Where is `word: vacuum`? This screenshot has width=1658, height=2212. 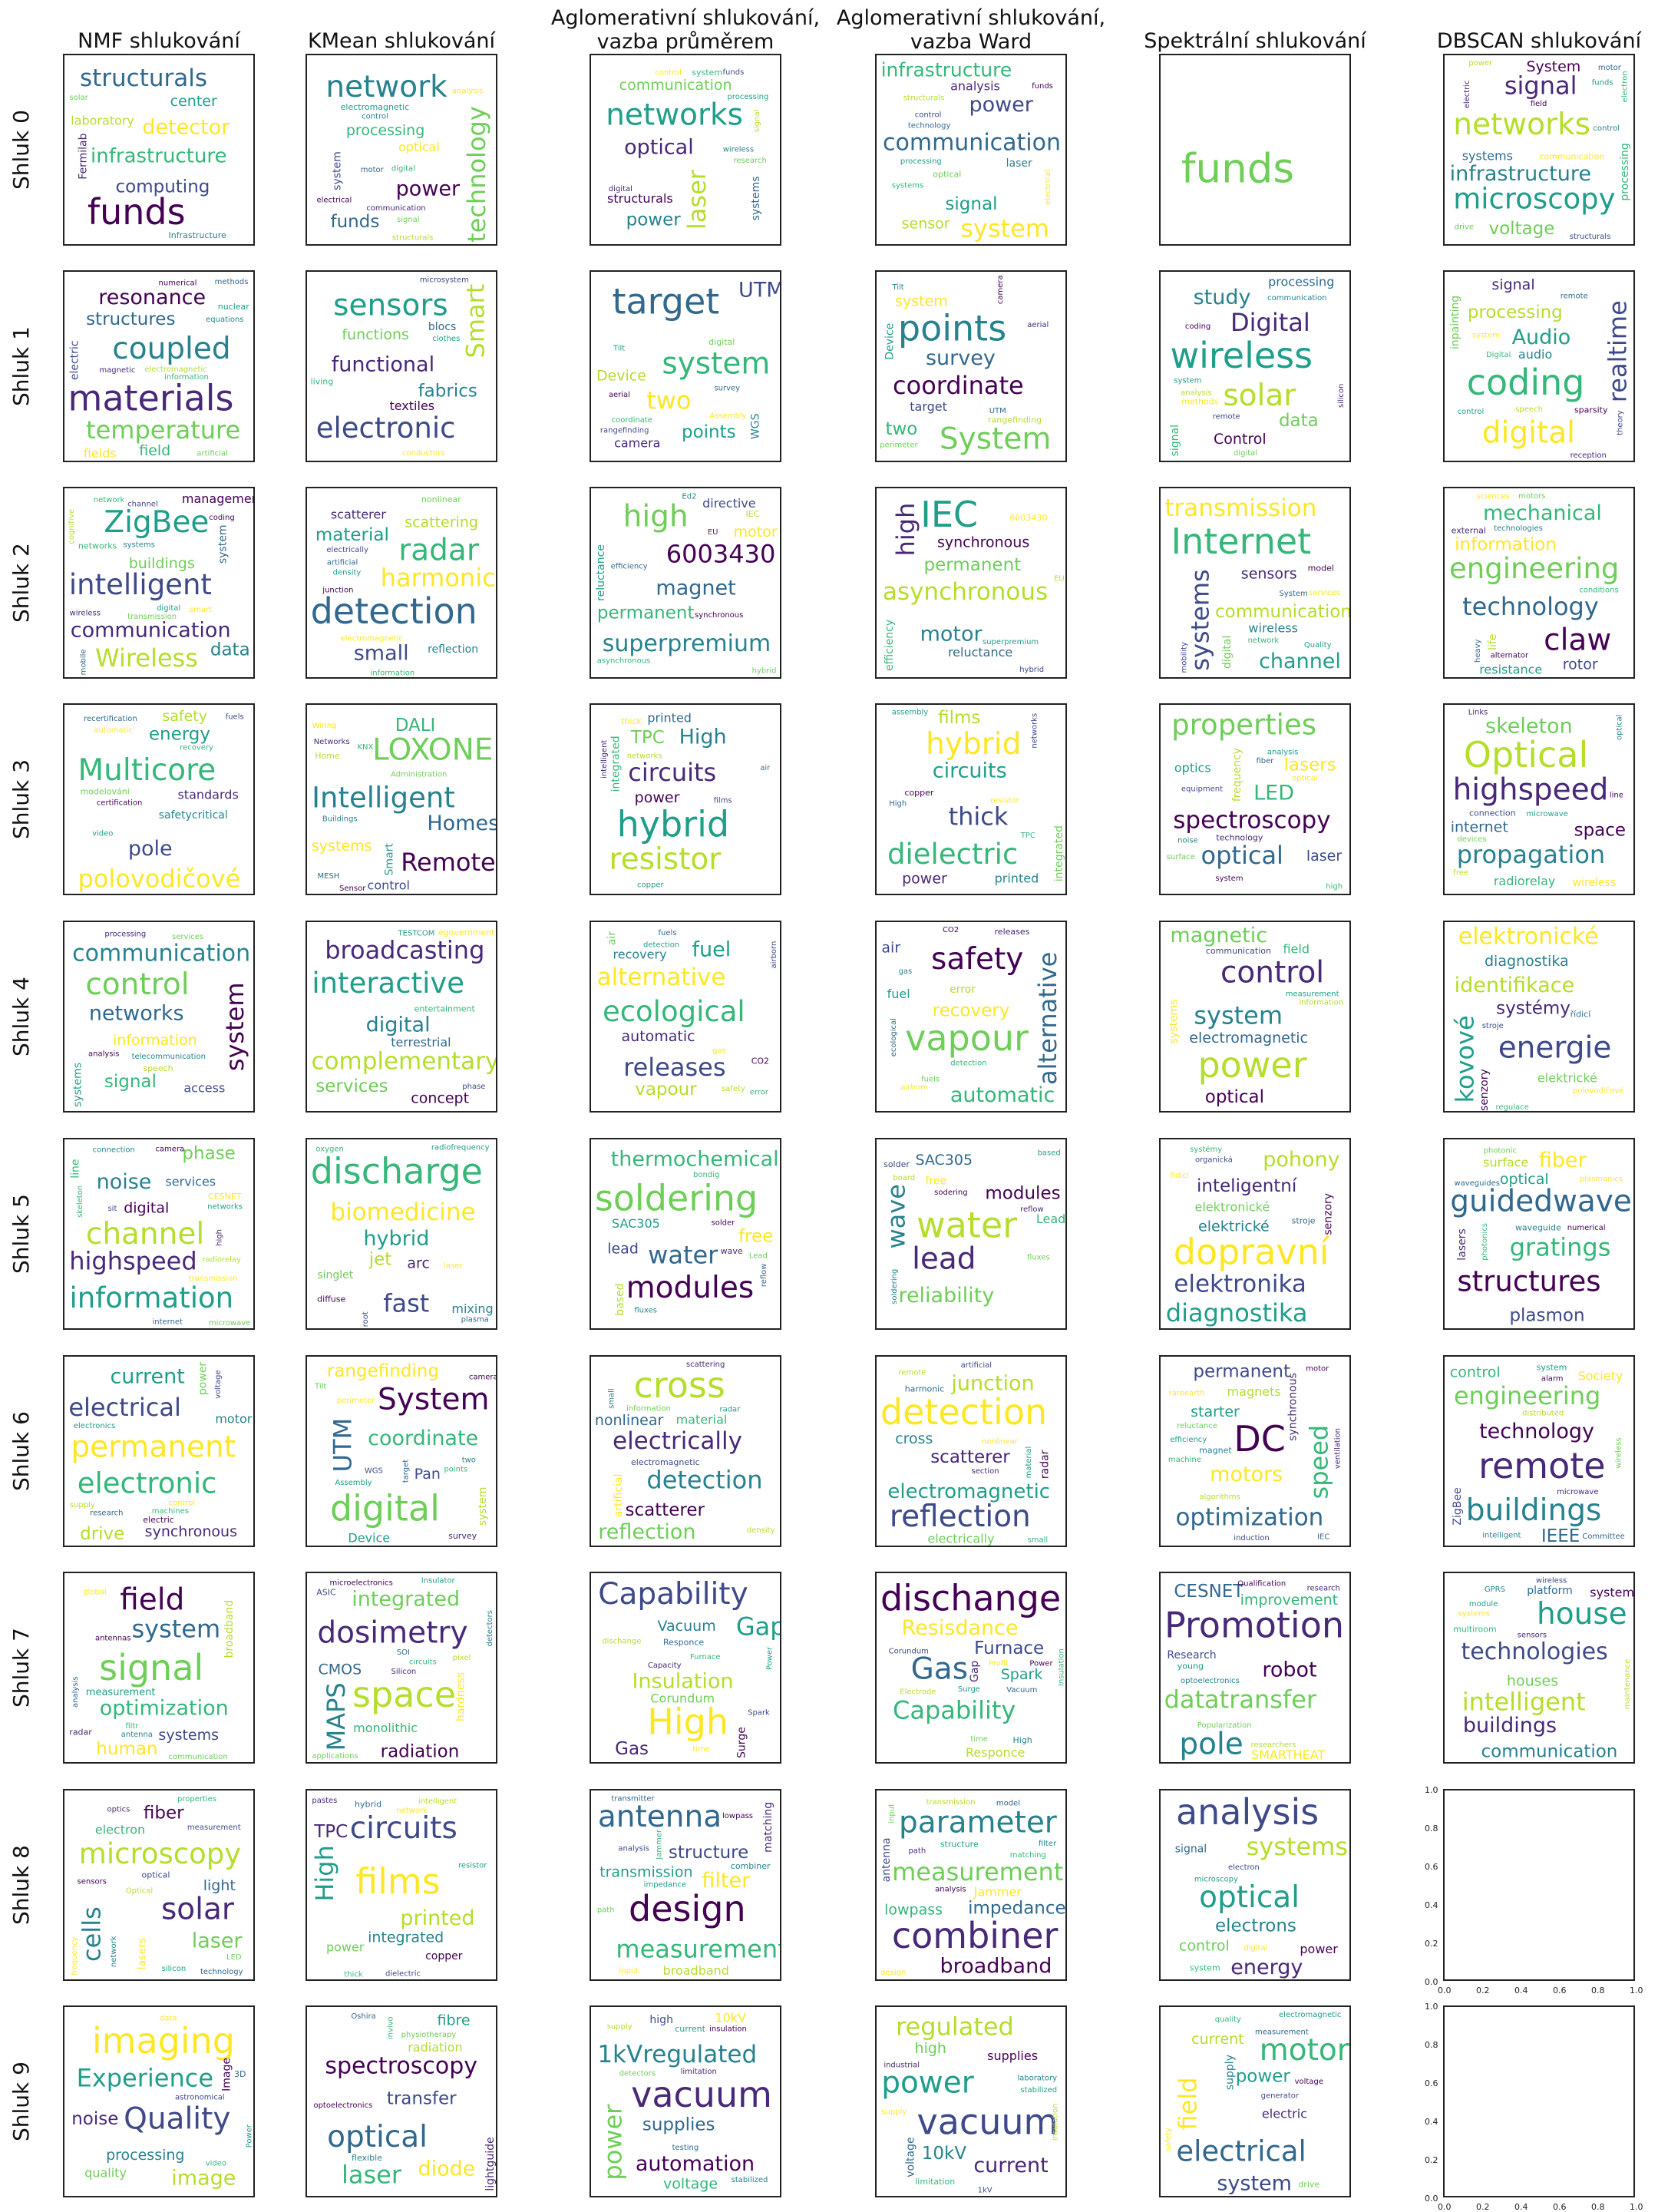 word: vacuum is located at coordinates (701, 2095).